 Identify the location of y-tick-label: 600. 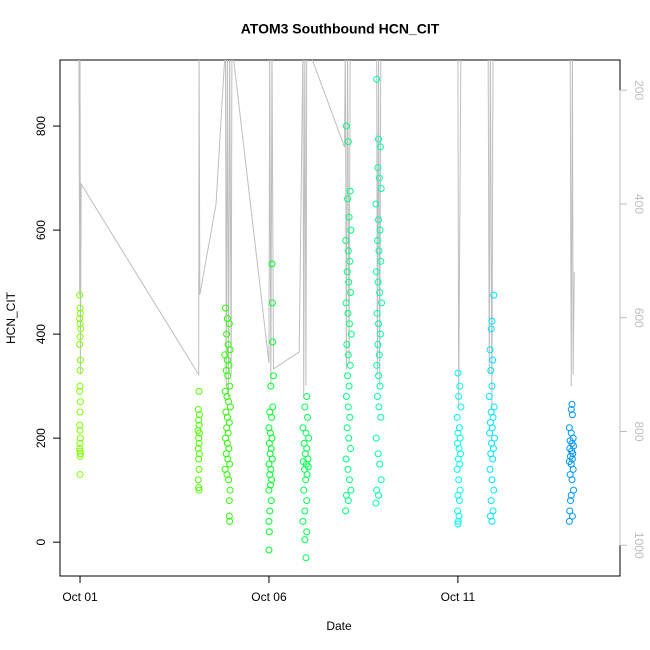
(41, 230).